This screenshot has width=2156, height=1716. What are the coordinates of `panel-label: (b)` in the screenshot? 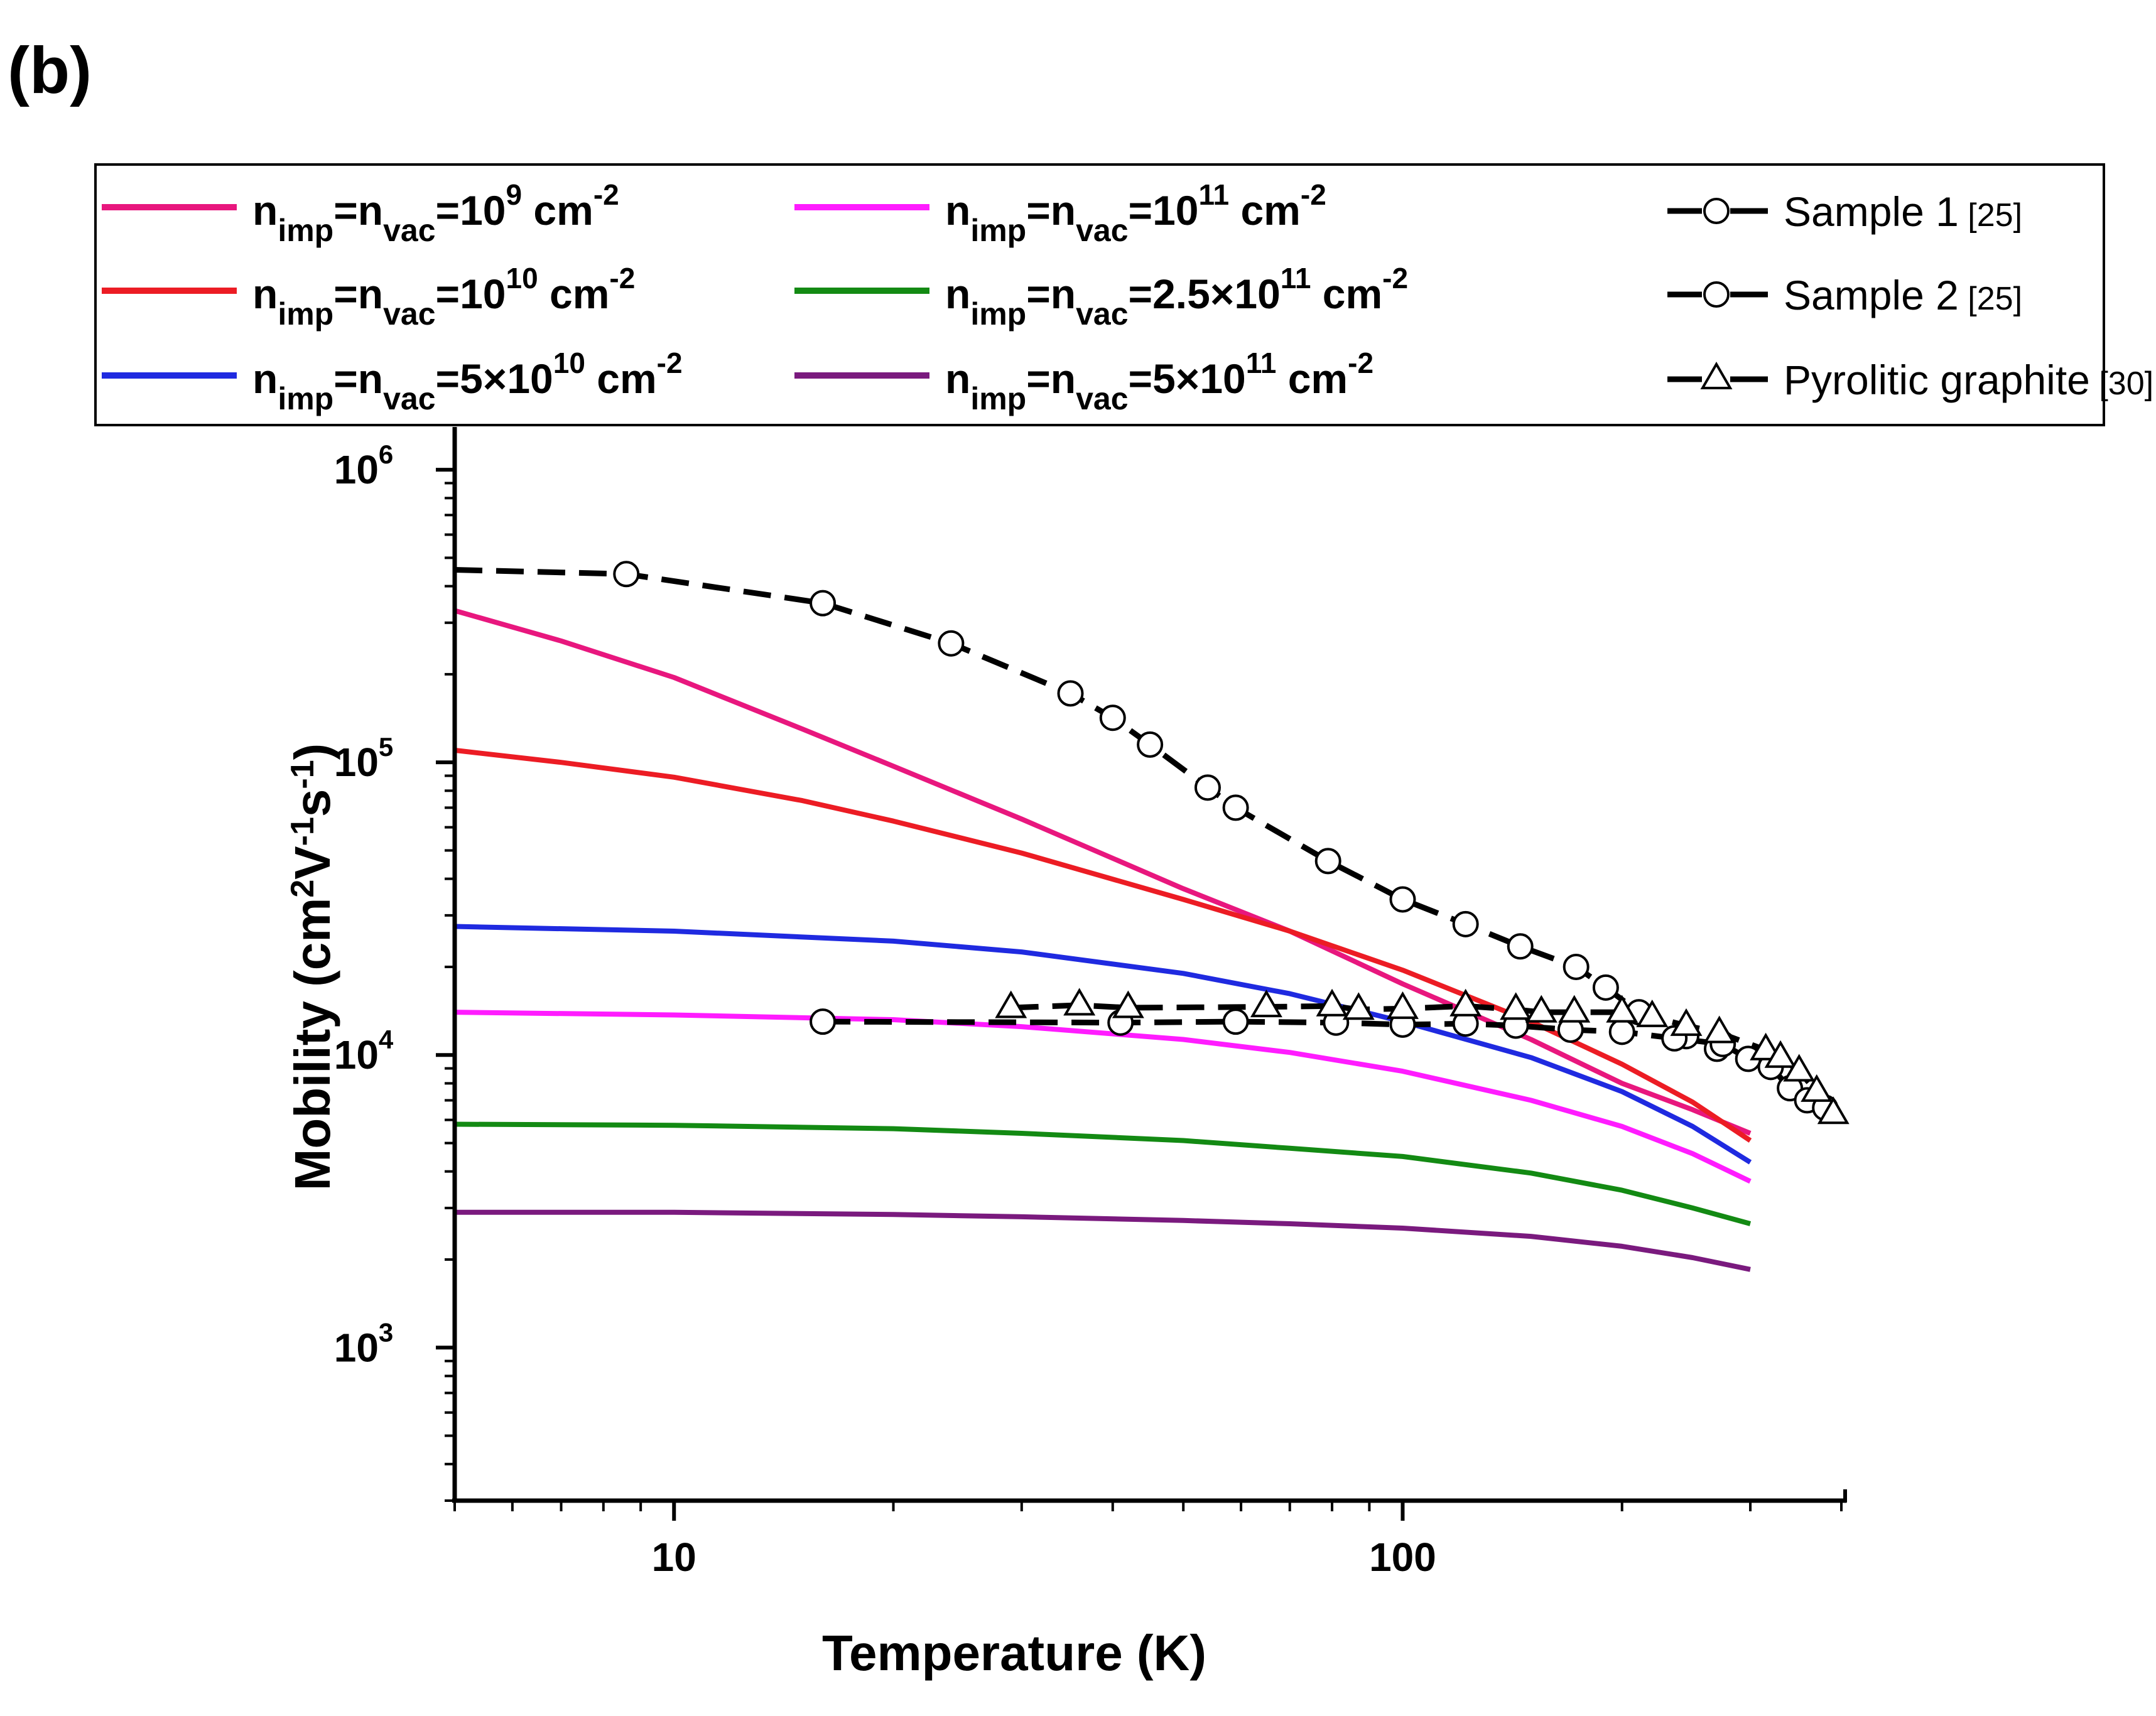 It's located at (50, 70).